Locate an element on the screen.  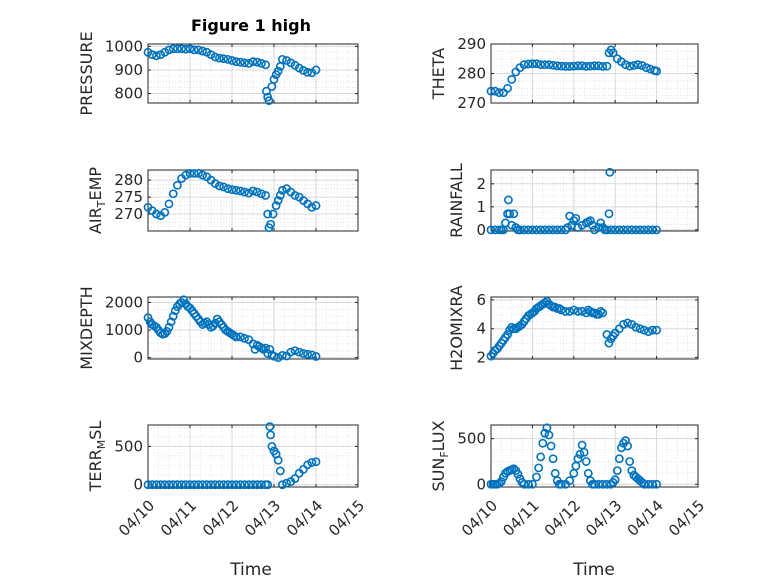
y-tick-label: 1 is located at coordinates (481, 207).